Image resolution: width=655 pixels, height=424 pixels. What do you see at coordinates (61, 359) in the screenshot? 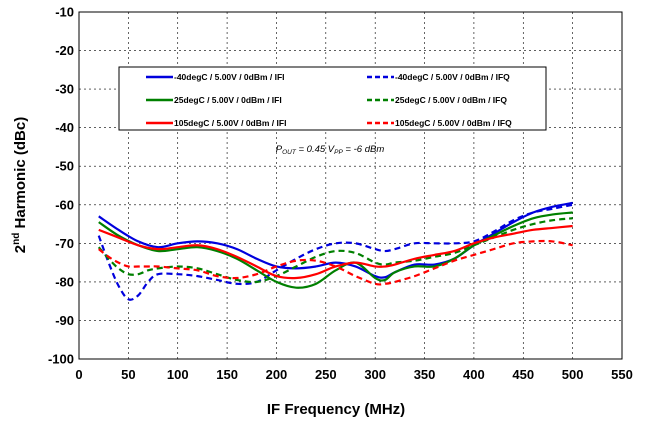
I see `y-tick-label: -100` at bounding box center [61, 359].